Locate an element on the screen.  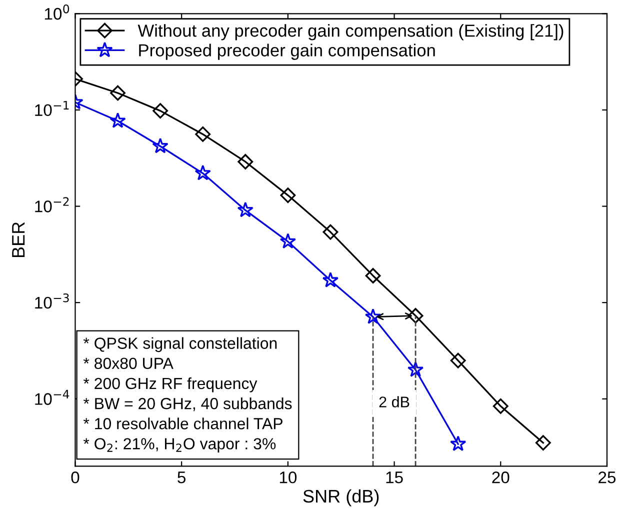
y-tick-label: 10$^{−4}$ is located at coordinates (52, 397).